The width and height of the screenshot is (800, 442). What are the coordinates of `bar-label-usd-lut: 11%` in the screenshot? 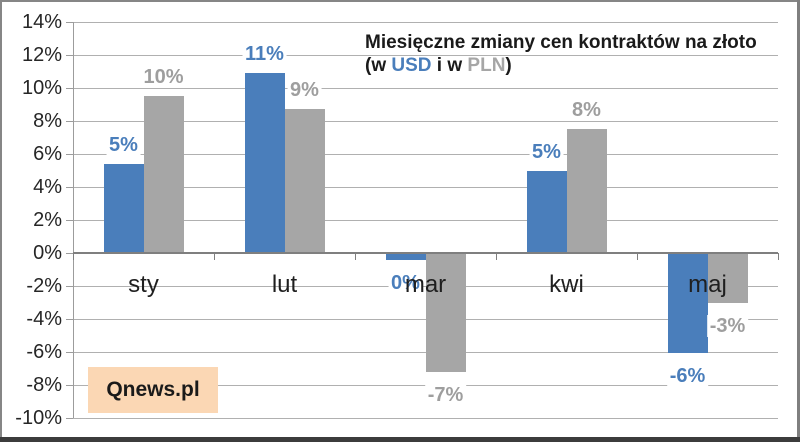 It's located at (264, 54).